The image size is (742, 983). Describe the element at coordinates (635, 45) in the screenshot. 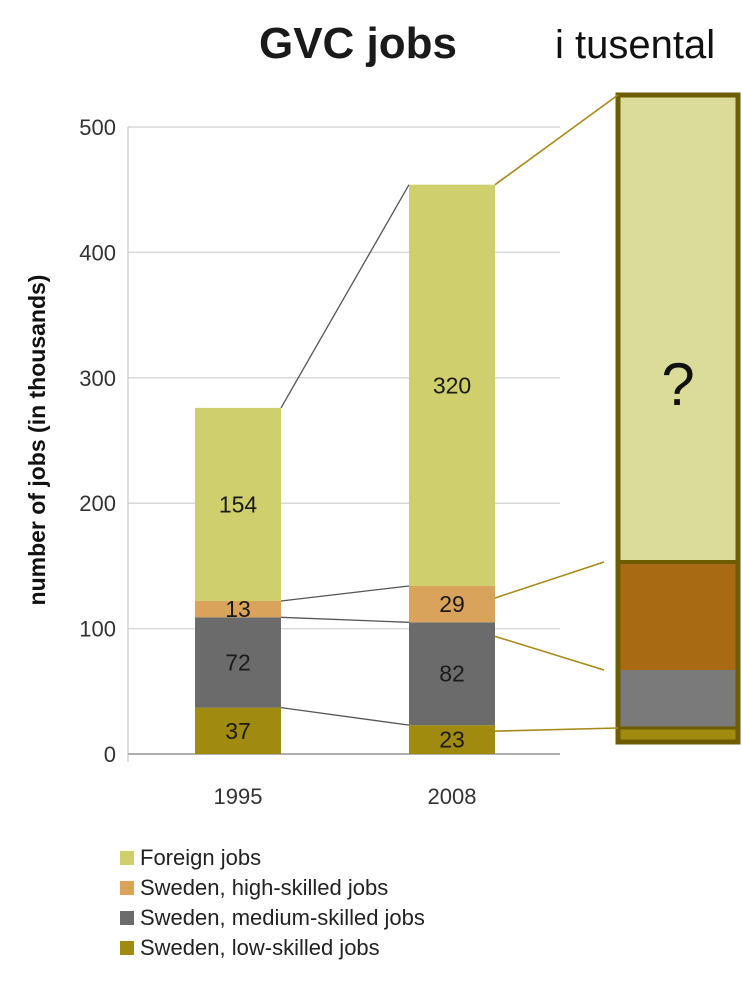

I see `unit-annotation: i tusental` at that location.